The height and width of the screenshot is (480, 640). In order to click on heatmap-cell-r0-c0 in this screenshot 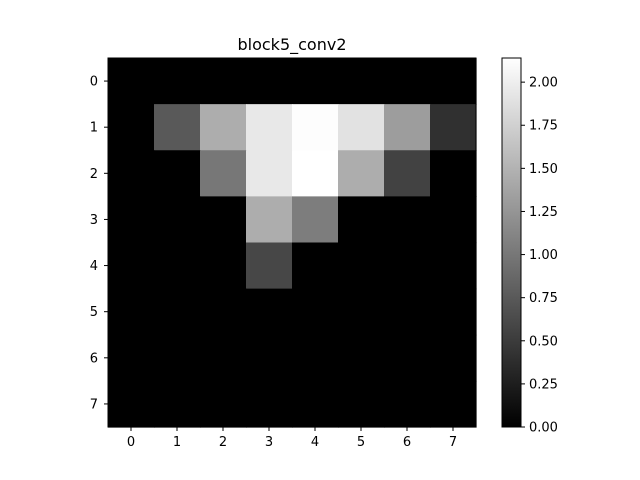, I will do `click(131, 81)`.